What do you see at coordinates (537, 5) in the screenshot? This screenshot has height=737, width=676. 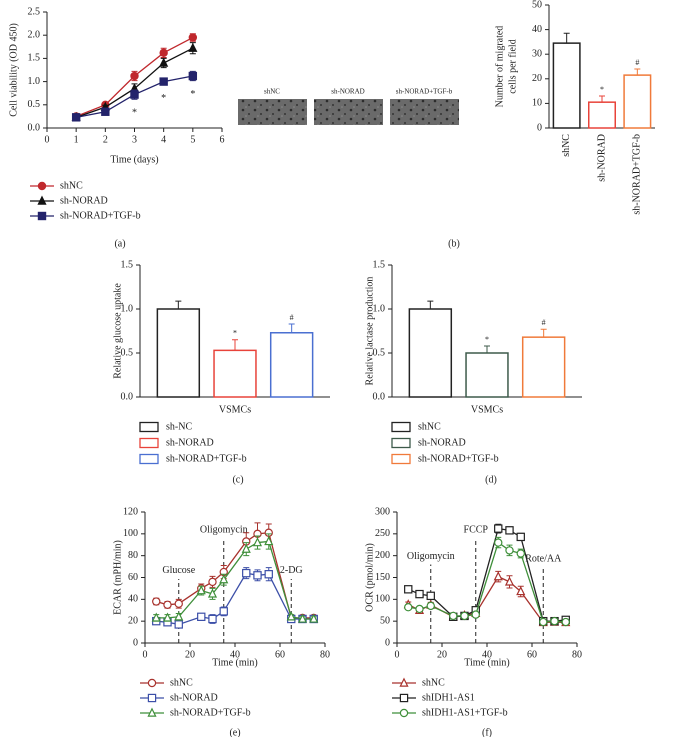 I see `y-tick-label: 50` at bounding box center [537, 5].